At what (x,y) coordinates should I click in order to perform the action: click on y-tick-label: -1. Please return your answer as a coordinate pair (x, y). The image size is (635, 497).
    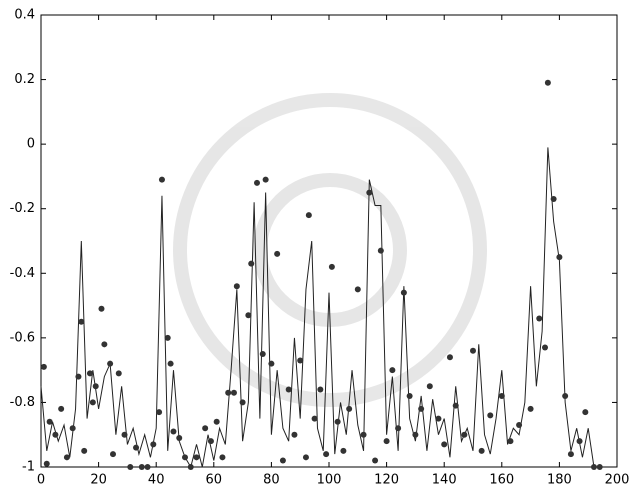
    Looking at the image, I should click on (28, 467).